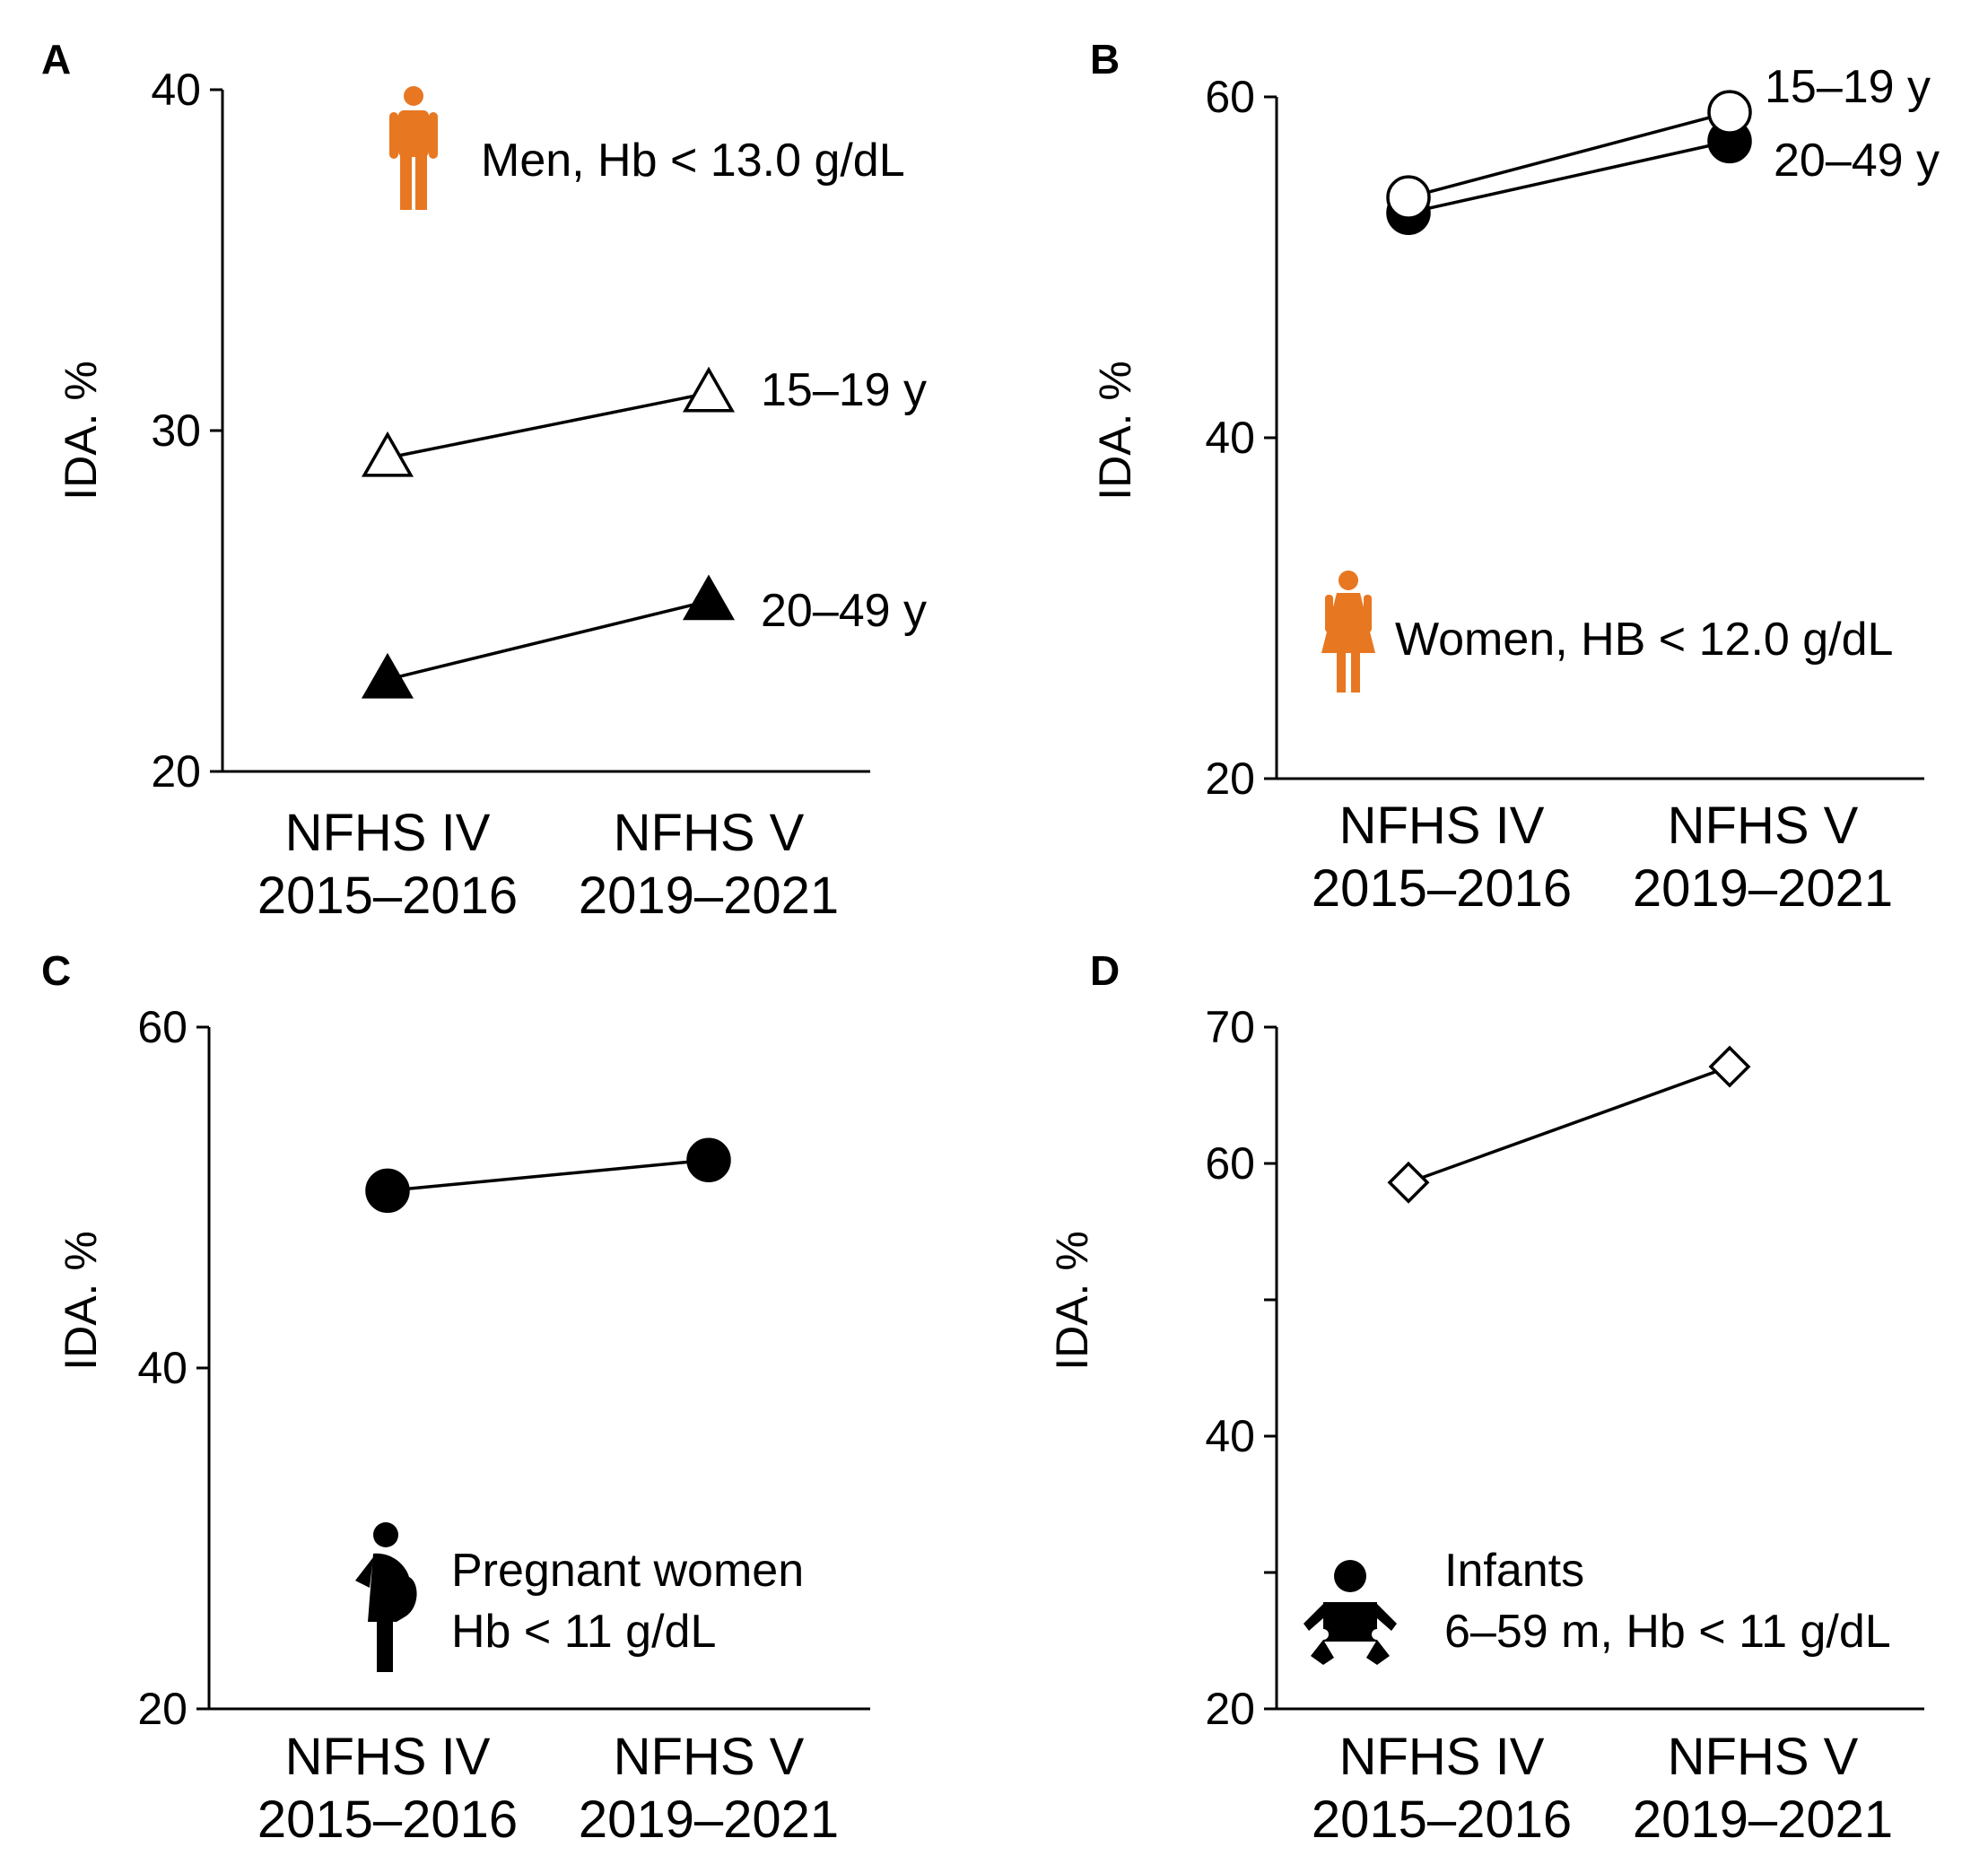 The width and height of the screenshot is (1988, 1873). I want to click on panel-a-y-tick-label-0: 20, so click(176, 771).